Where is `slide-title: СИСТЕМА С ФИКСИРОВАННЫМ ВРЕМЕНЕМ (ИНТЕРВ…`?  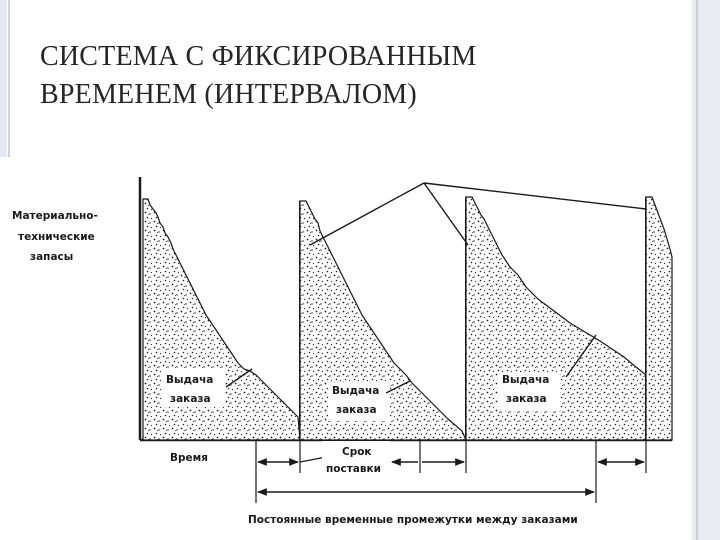 slide-title: СИСТЕМА С ФИКСИРОВАННЫМ ВРЕМЕНЕМ (ИНТЕРВ… is located at coordinates (360, 76).